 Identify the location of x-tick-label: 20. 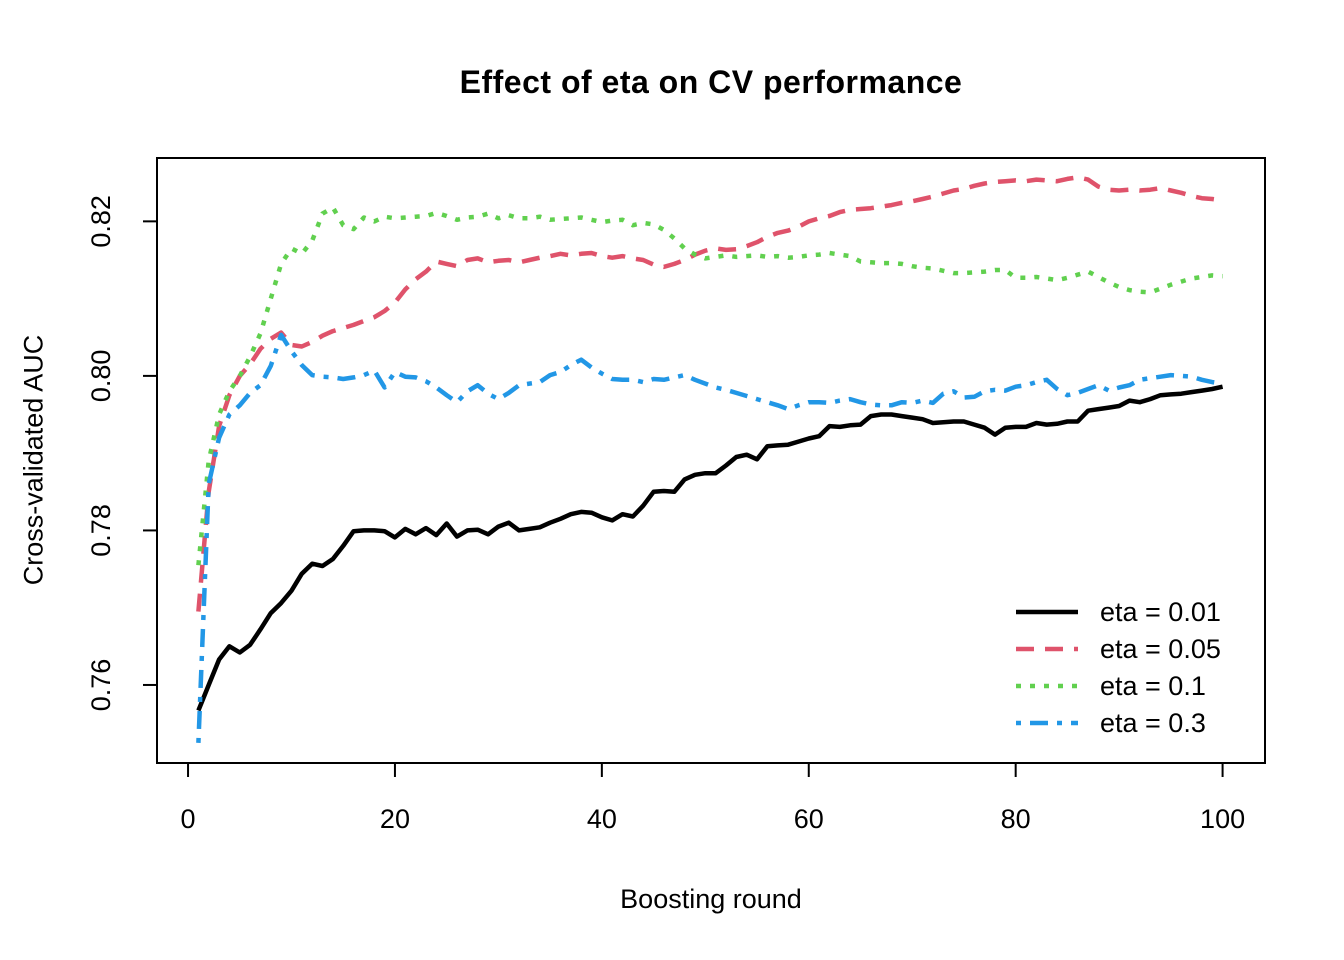
(395, 819).